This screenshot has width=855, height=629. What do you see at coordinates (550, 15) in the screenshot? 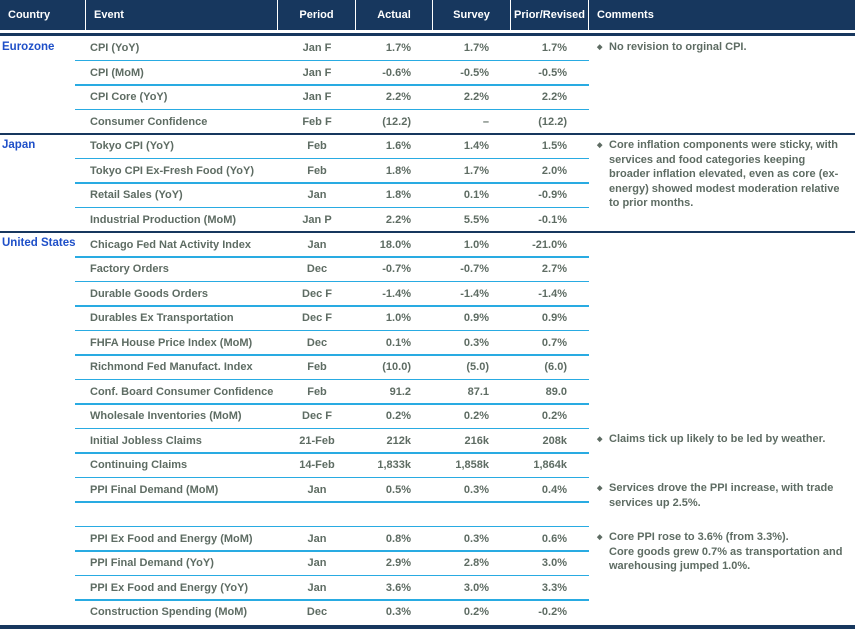
I see `column-header-prior-revised: Prior/Revised` at bounding box center [550, 15].